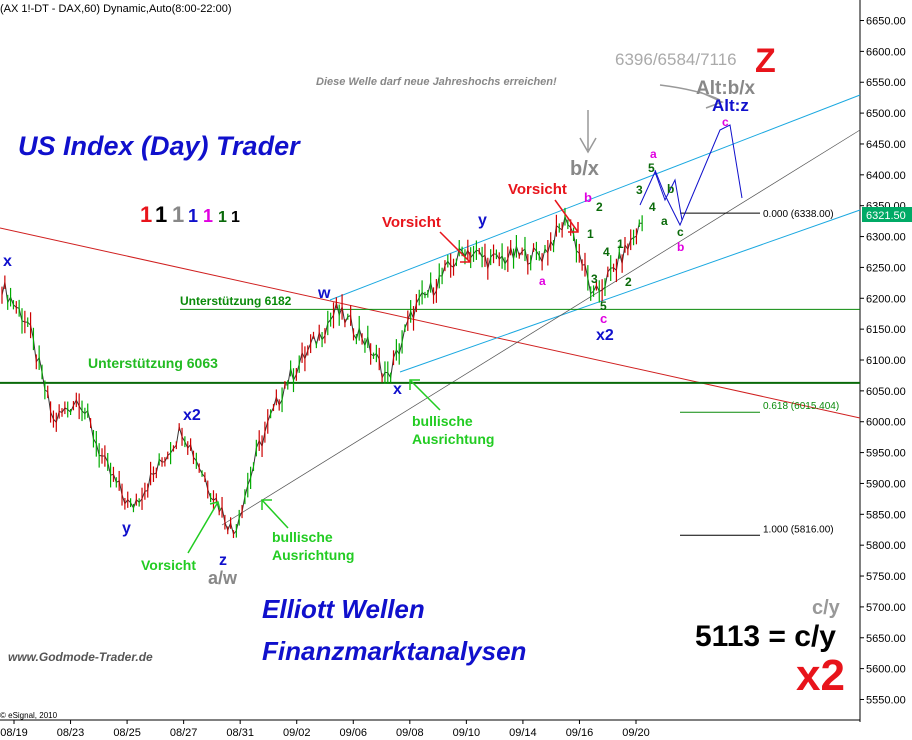  What do you see at coordinates (630, 291) in the screenshot?
I see `cyan-lower-channel` at bounding box center [630, 291].